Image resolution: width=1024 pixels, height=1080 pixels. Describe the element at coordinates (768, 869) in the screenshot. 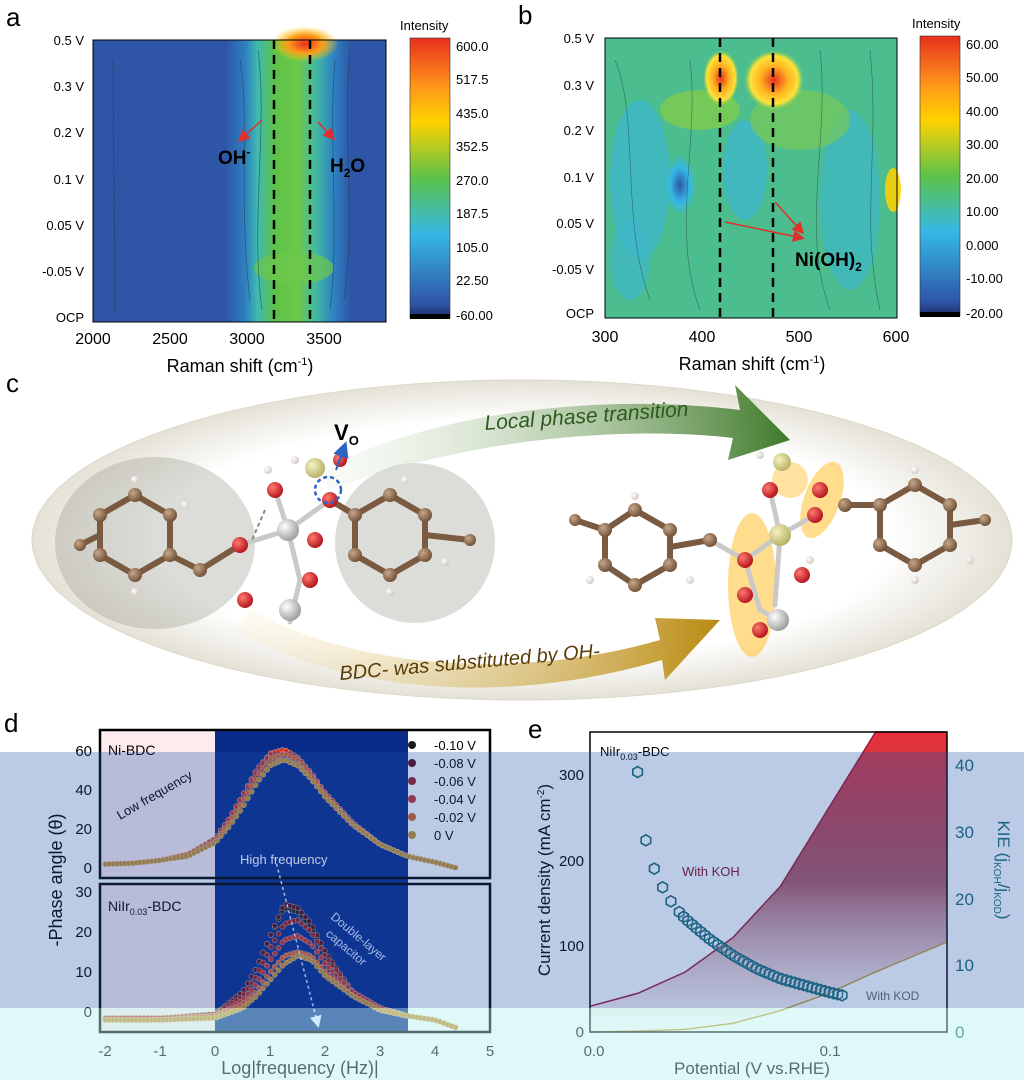

I see `koh-line` at that location.